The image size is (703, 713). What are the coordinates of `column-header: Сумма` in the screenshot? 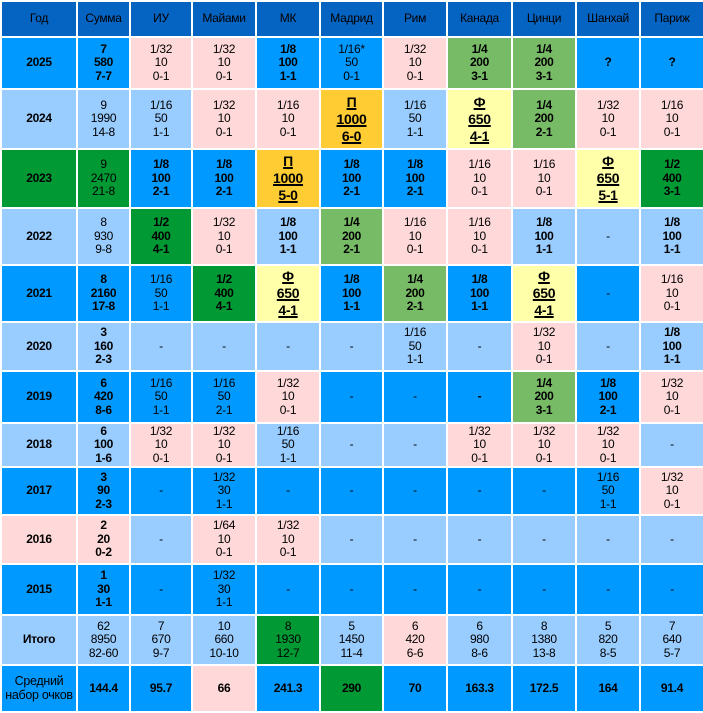 It's located at (103, 19).